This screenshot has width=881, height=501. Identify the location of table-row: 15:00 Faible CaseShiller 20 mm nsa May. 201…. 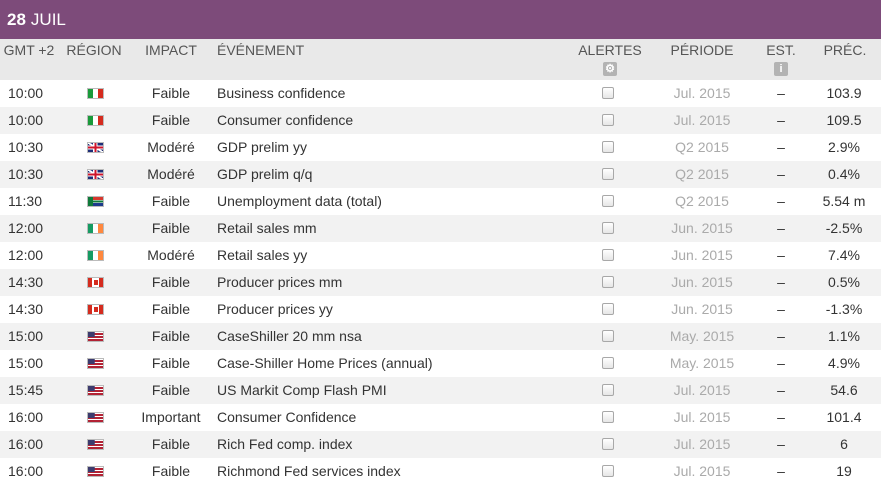
(440, 336).